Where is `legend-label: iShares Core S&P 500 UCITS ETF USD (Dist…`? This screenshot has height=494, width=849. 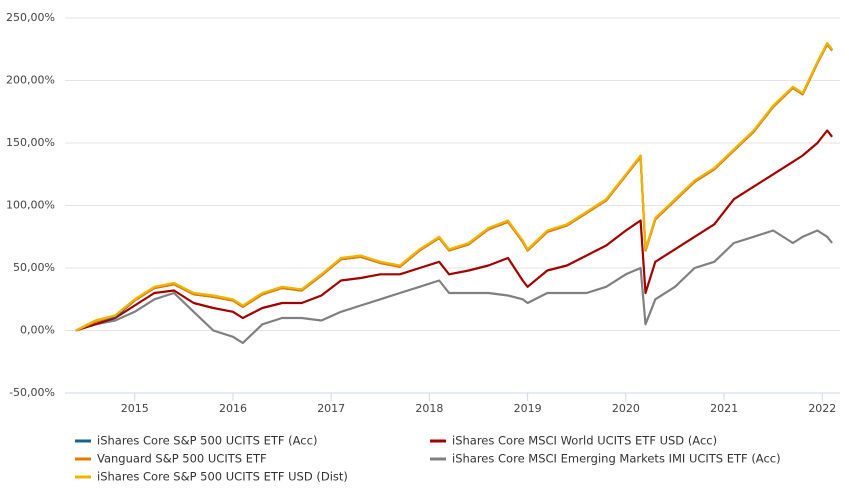
legend-label: iShares Core S&P 500 UCITS ETF USD (Dist… is located at coordinates (222, 477).